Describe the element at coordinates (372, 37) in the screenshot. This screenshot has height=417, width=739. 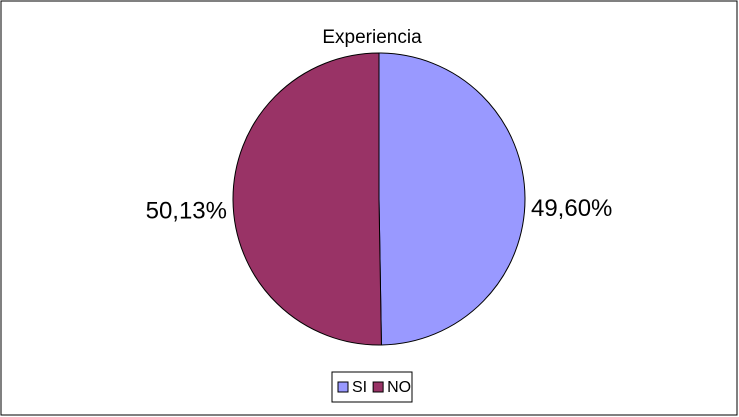
I see `chart-title: Experiencia` at that location.